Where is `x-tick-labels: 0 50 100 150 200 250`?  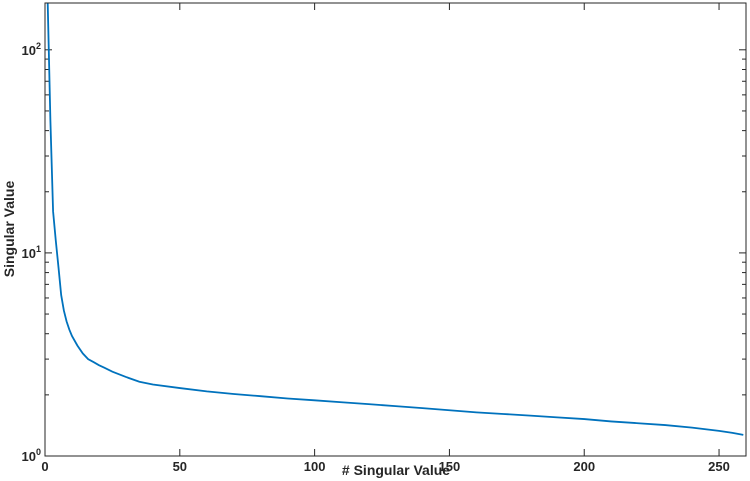 x-tick-labels: 0 50 100 150 200 250 is located at coordinates (385, 466).